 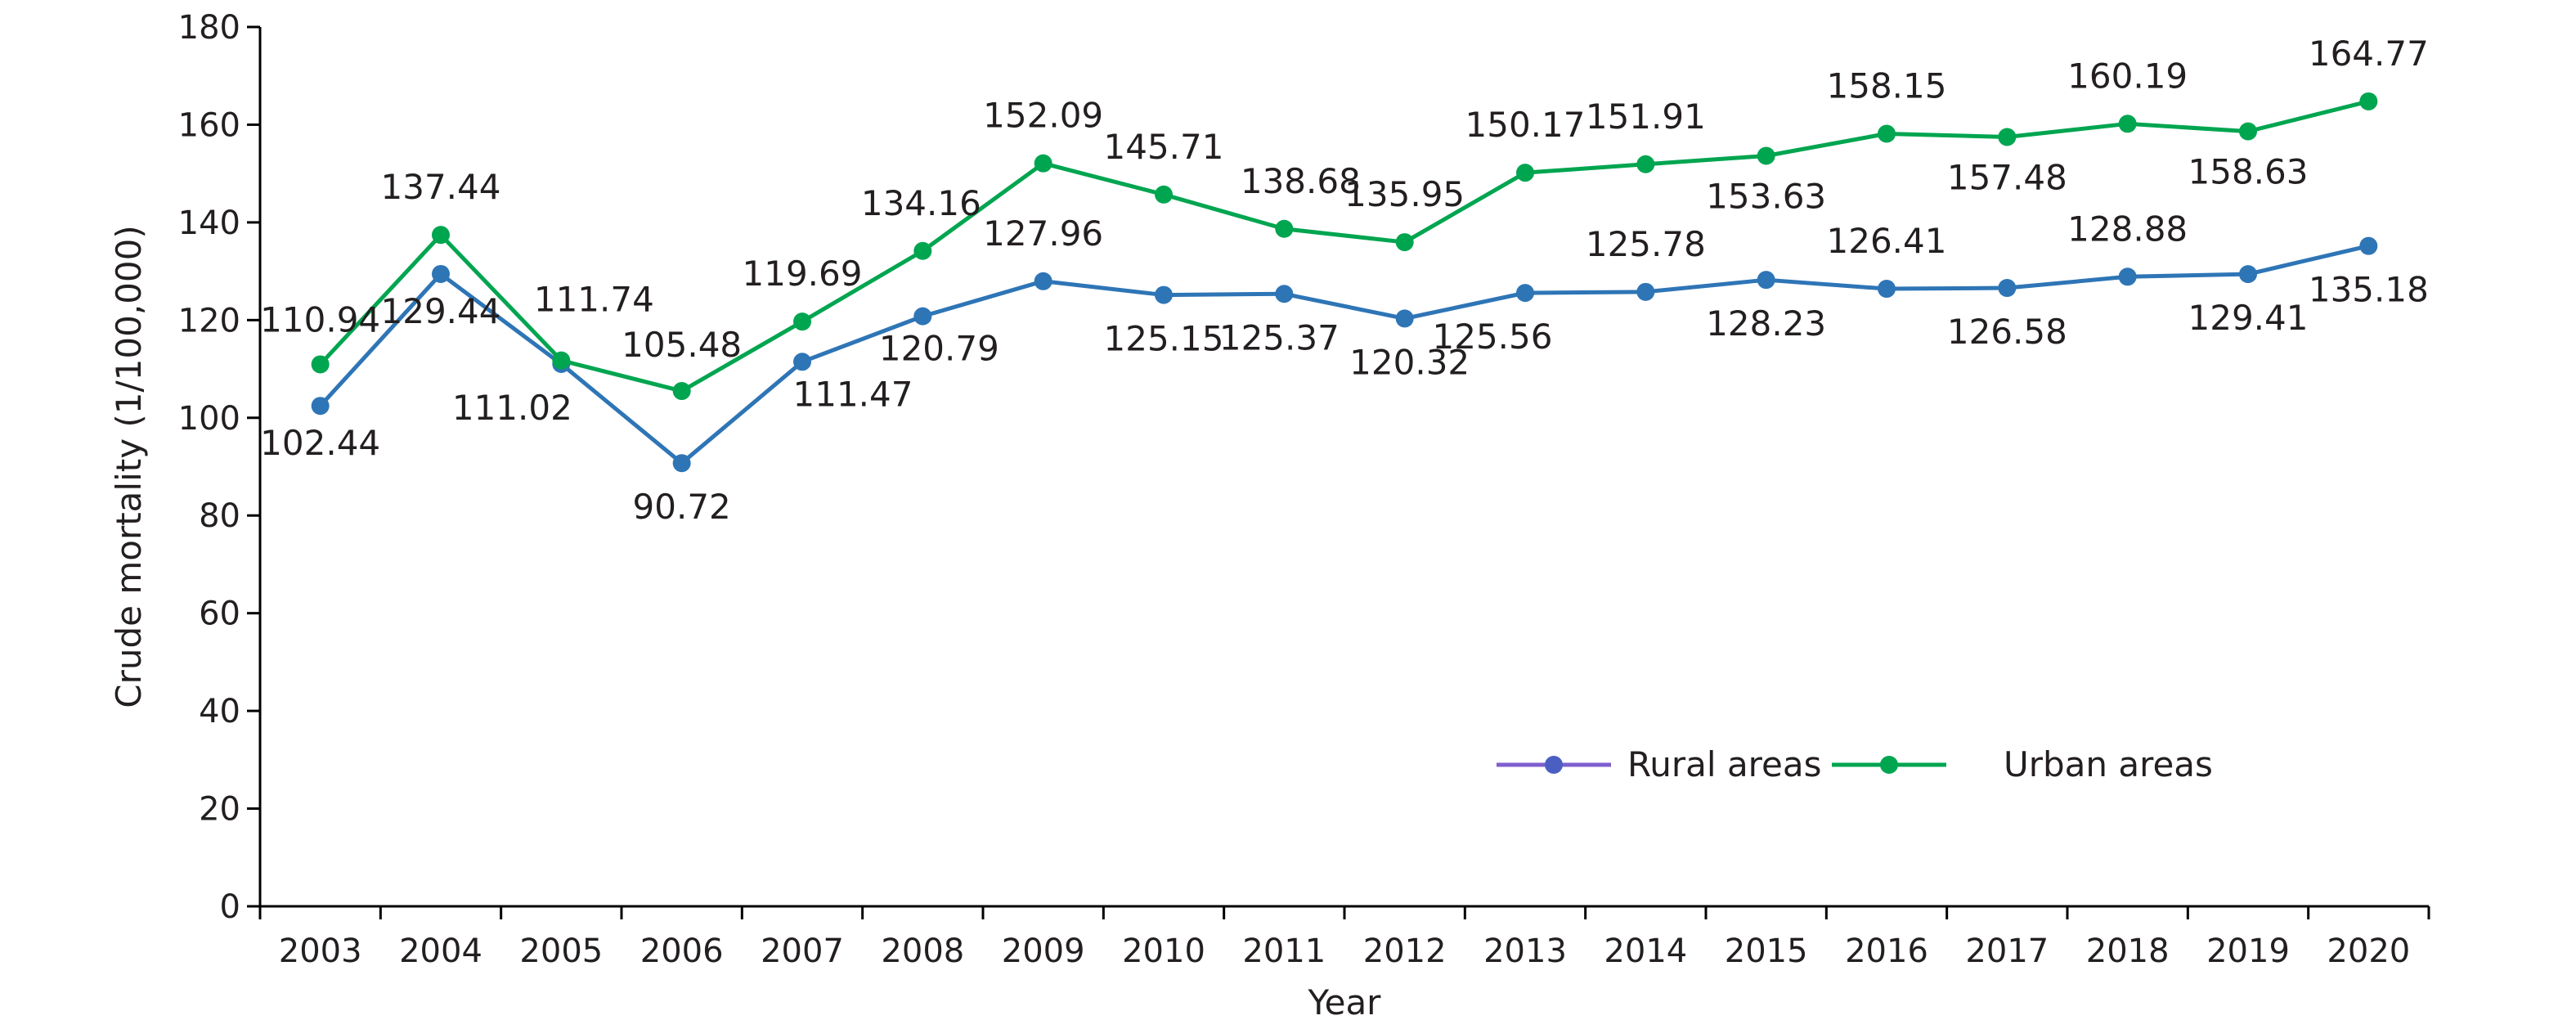 What do you see at coordinates (219, 810) in the screenshot?
I see `y-tick-label: 20` at bounding box center [219, 810].